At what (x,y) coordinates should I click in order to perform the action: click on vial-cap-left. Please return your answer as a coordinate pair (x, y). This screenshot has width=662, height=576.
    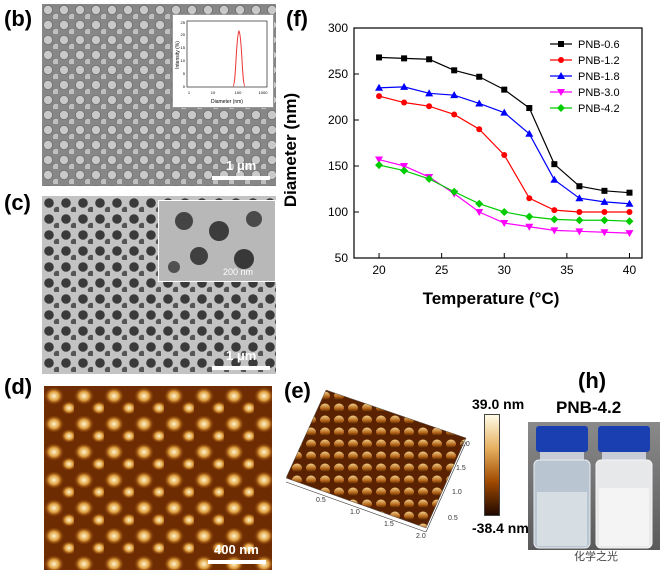
    Looking at the image, I should click on (562, 439).